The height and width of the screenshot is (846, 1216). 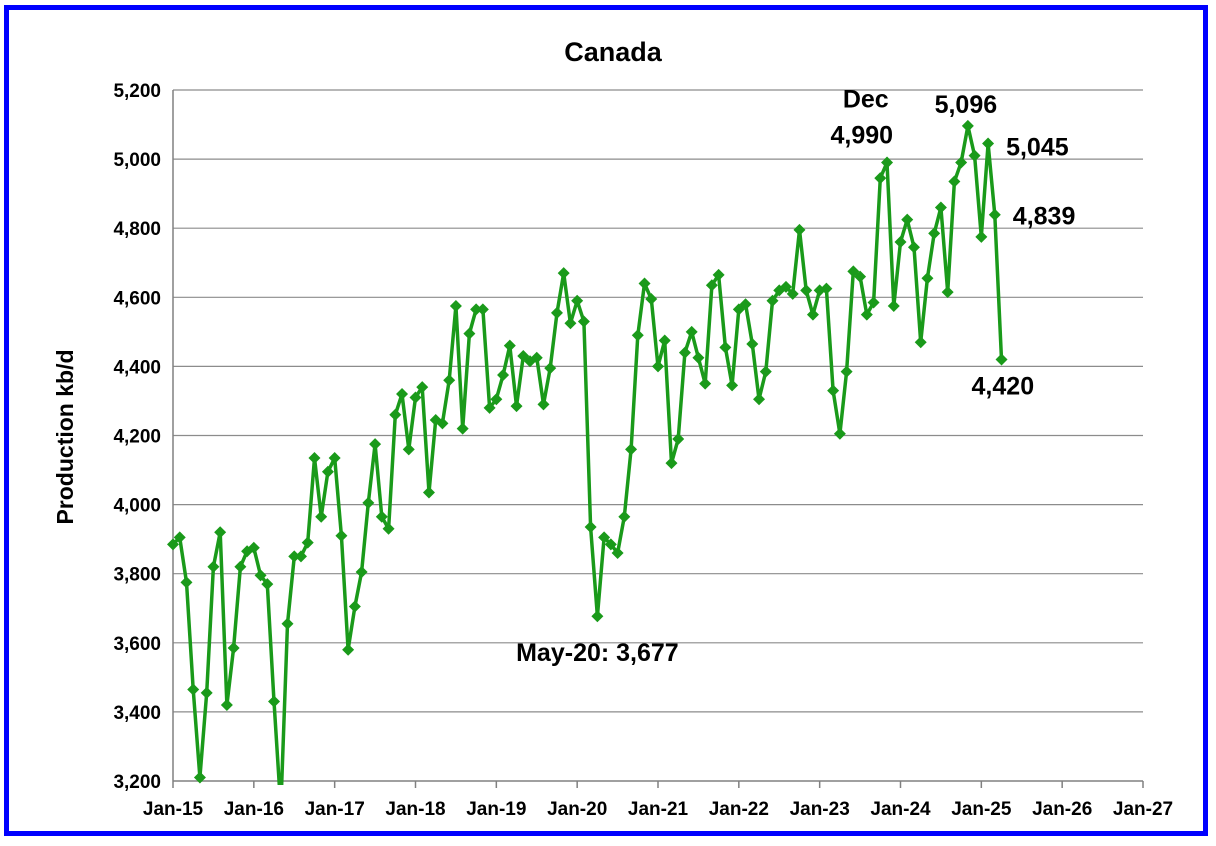 What do you see at coordinates (1003, 386) in the screenshot?
I see `data-annotation: 4,420` at bounding box center [1003, 386].